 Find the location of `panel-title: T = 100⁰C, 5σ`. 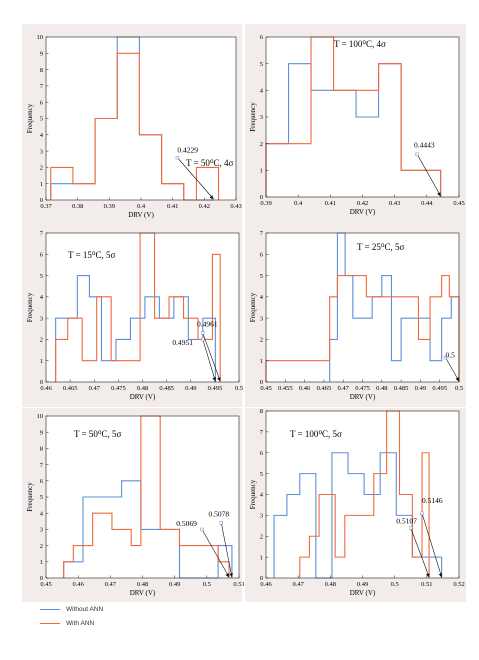

panel-title: T = 100⁰C, 5σ is located at coordinates (316, 434).